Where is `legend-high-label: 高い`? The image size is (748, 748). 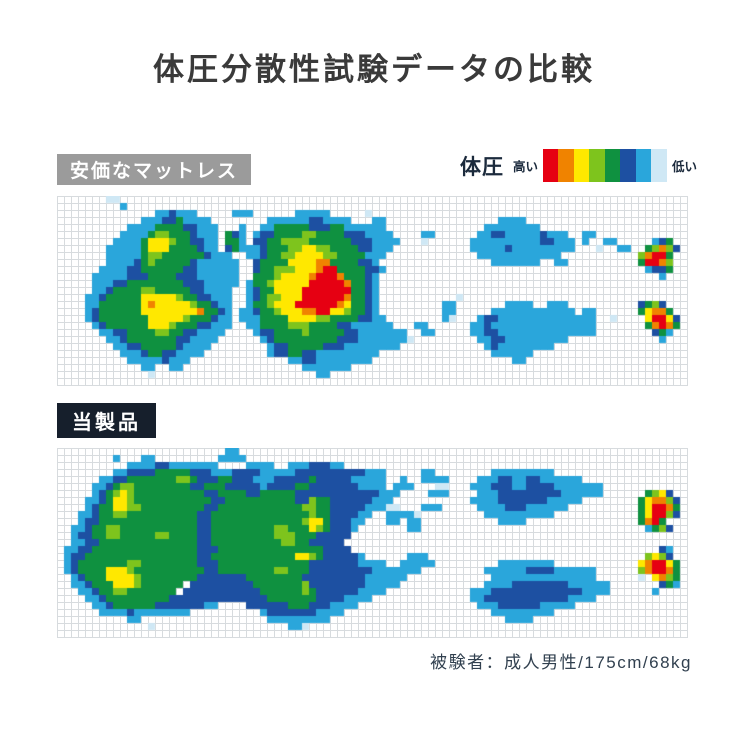
legend-high-label: 高い is located at coordinates (525, 167).